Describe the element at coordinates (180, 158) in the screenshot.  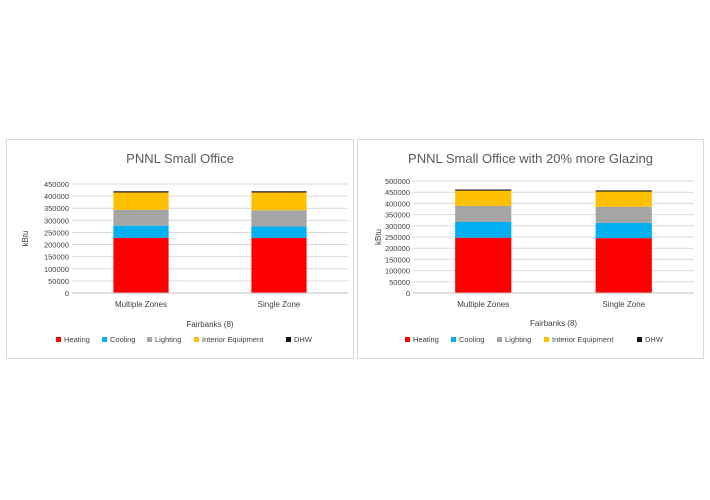
I see `chart-title: PNNL Small Office` at that location.